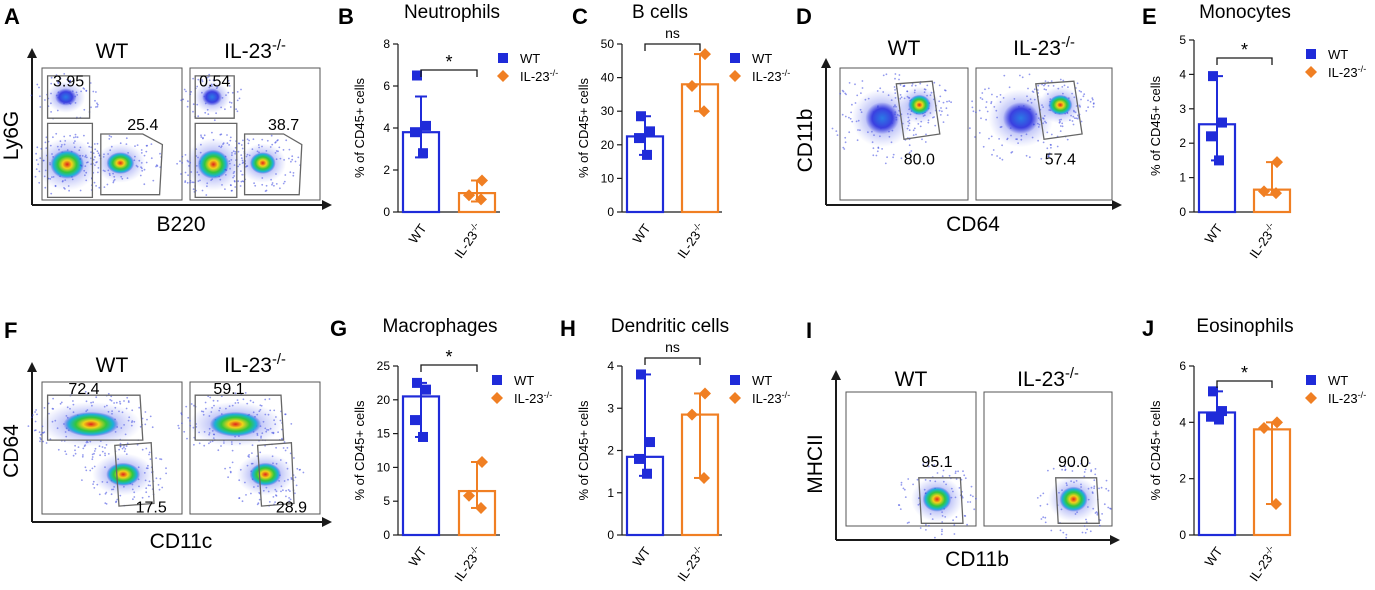 The width and height of the screenshot is (1375, 590). I want to click on x-category-label: WT, so click(418, 556).